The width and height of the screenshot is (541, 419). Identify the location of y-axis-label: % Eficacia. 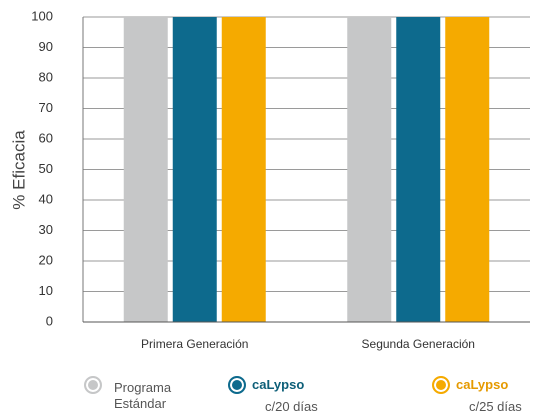
(18, 170).